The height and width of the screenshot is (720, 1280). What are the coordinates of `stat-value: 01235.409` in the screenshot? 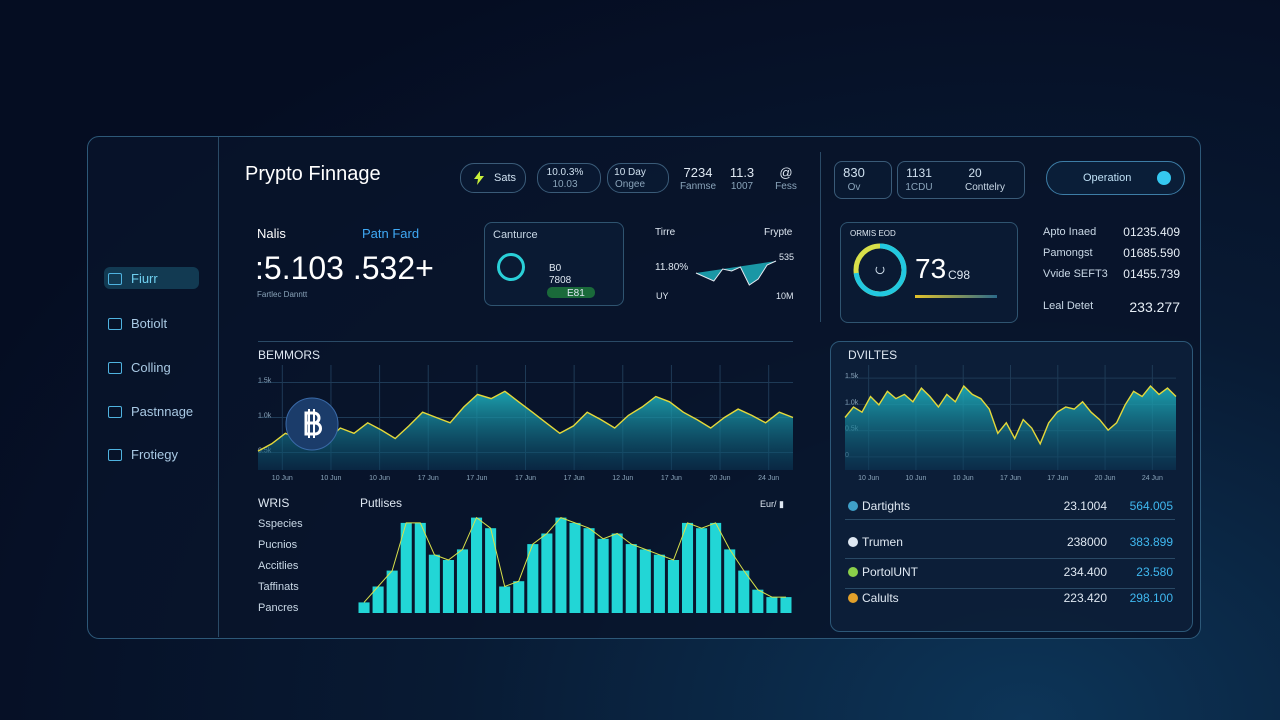 It's located at (1151, 232).